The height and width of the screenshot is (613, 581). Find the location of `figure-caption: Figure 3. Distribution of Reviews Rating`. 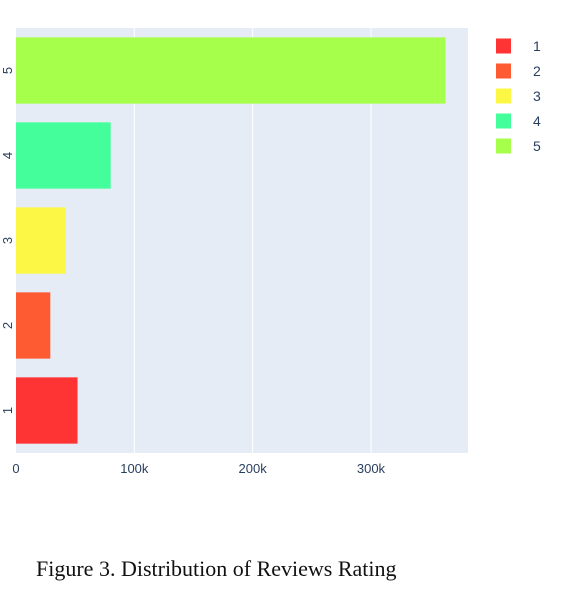

figure-caption: Figure 3. Distribution of Reviews Rating is located at coordinates (216, 568).